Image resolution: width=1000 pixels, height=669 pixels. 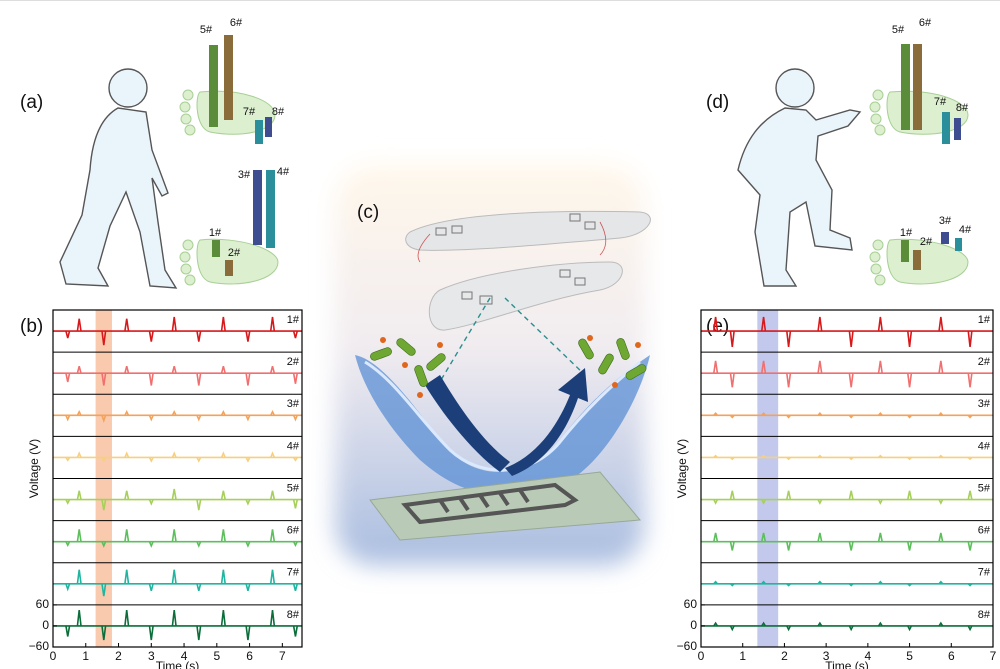 I want to click on flow-arrows, so click(x=506, y=422).